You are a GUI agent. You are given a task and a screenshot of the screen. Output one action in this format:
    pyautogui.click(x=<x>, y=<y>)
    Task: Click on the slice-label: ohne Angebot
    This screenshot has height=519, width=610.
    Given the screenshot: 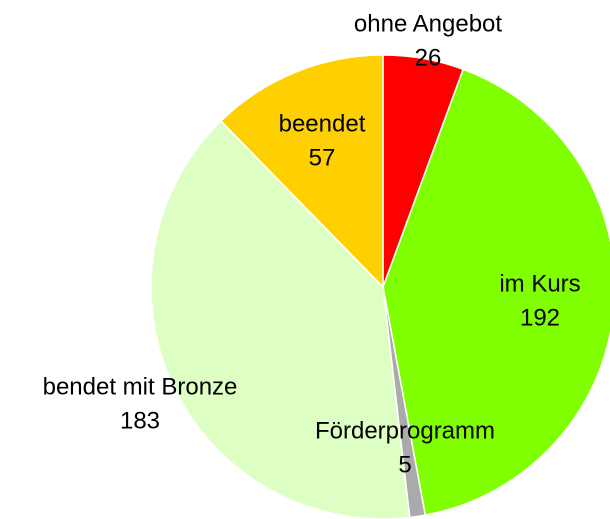 What is the action you would take?
    pyautogui.click(x=428, y=23)
    